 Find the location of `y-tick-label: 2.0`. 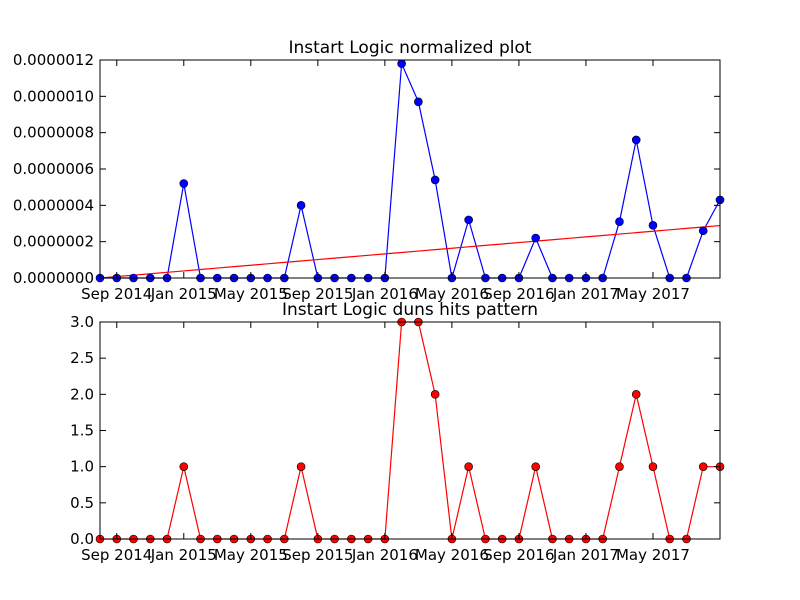

y-tick-label: 2.0 is located at coordinates (82, 394).